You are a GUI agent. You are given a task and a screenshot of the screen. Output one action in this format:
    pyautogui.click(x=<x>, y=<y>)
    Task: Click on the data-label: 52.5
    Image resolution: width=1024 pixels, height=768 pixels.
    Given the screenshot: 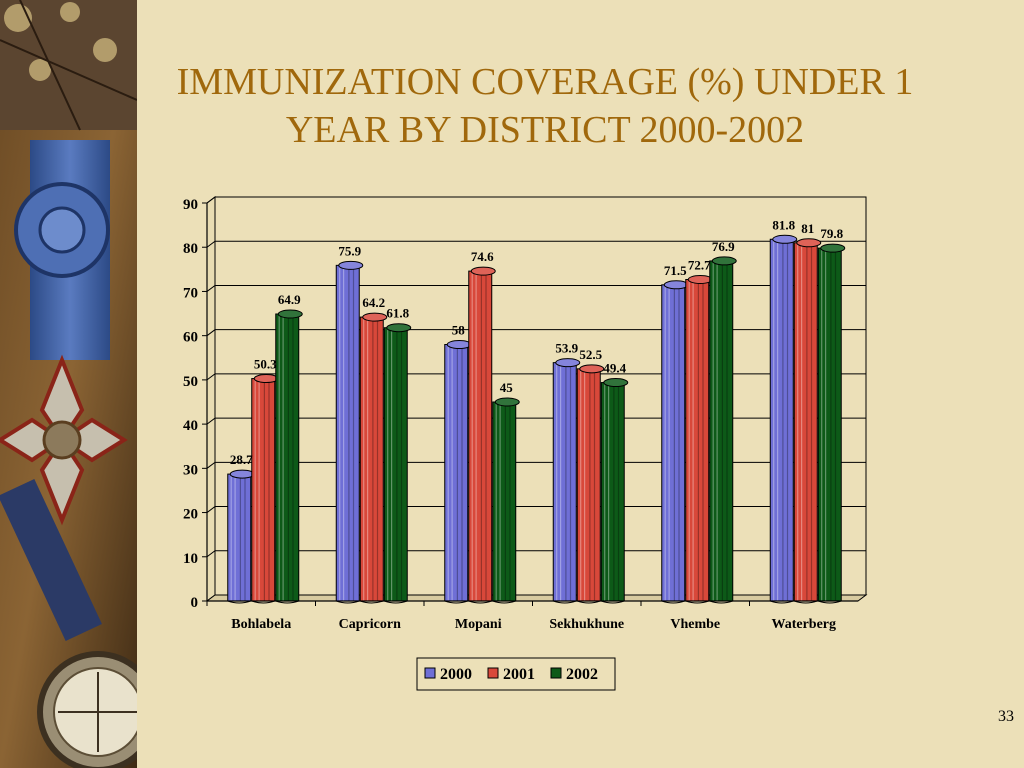 What is the action you would take?
    pyautogui.click(x=590, y=354)
    